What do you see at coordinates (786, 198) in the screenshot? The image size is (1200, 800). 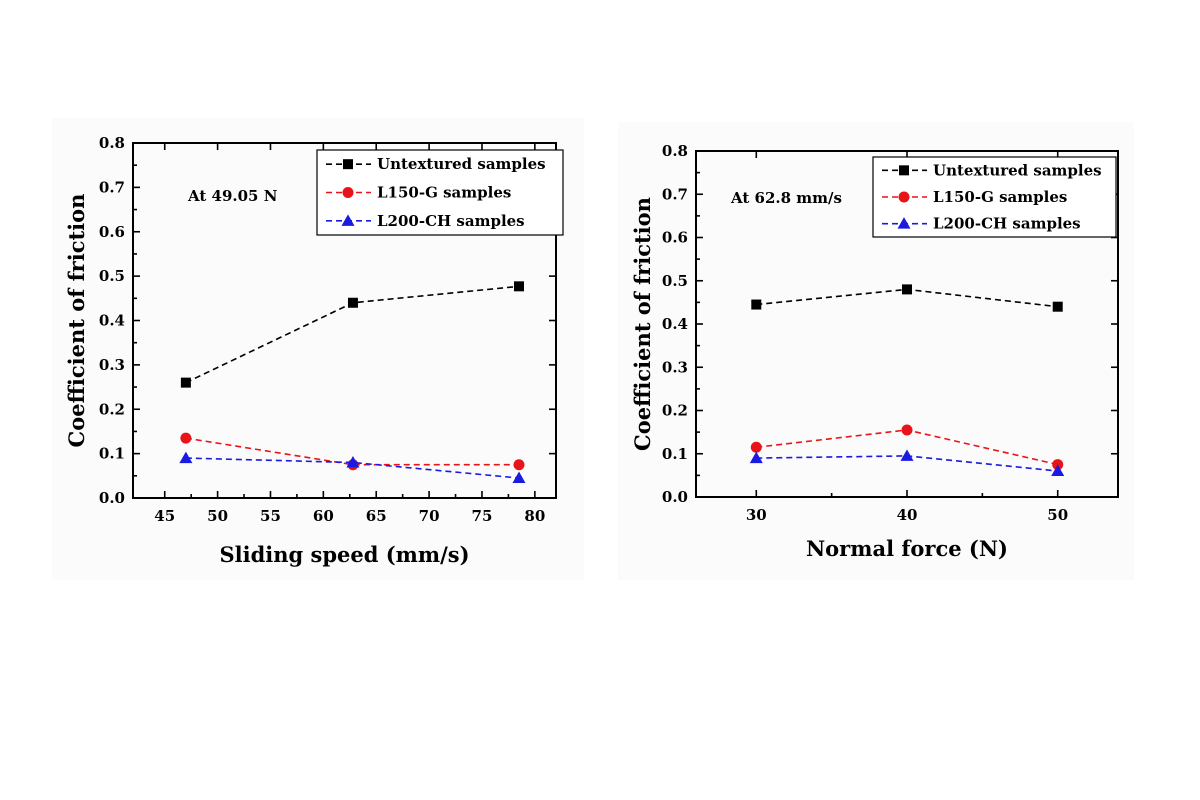 I see `condition-annotation: At 62.8 mm/s` at bounding box center [786, 198].